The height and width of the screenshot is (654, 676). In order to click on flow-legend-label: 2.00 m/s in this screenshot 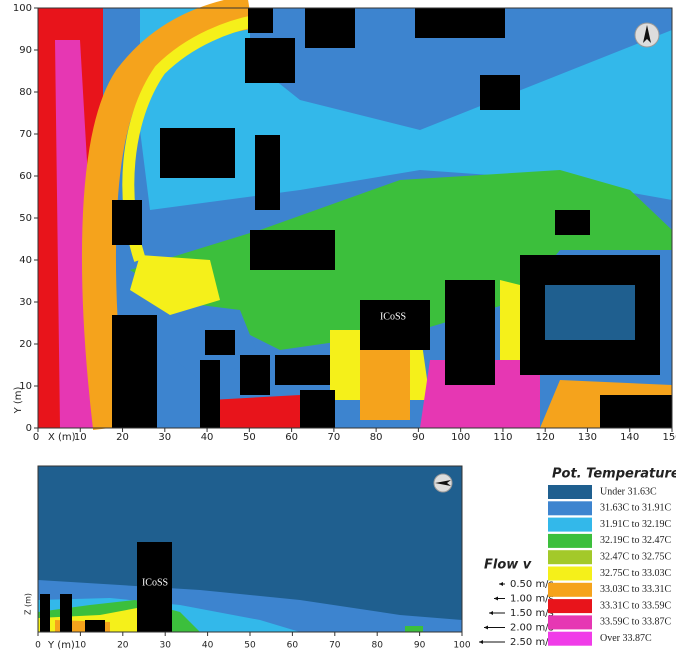, I will do `click(532, 628)`.